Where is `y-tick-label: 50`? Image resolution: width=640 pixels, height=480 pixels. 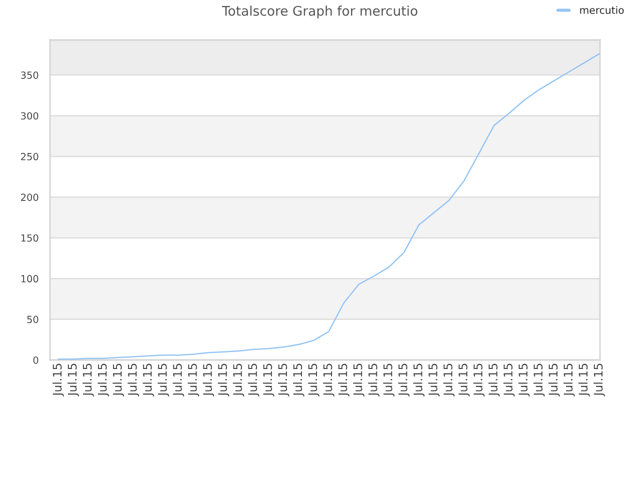 y-tick-label: 50 is located at coordinates (32, 320).